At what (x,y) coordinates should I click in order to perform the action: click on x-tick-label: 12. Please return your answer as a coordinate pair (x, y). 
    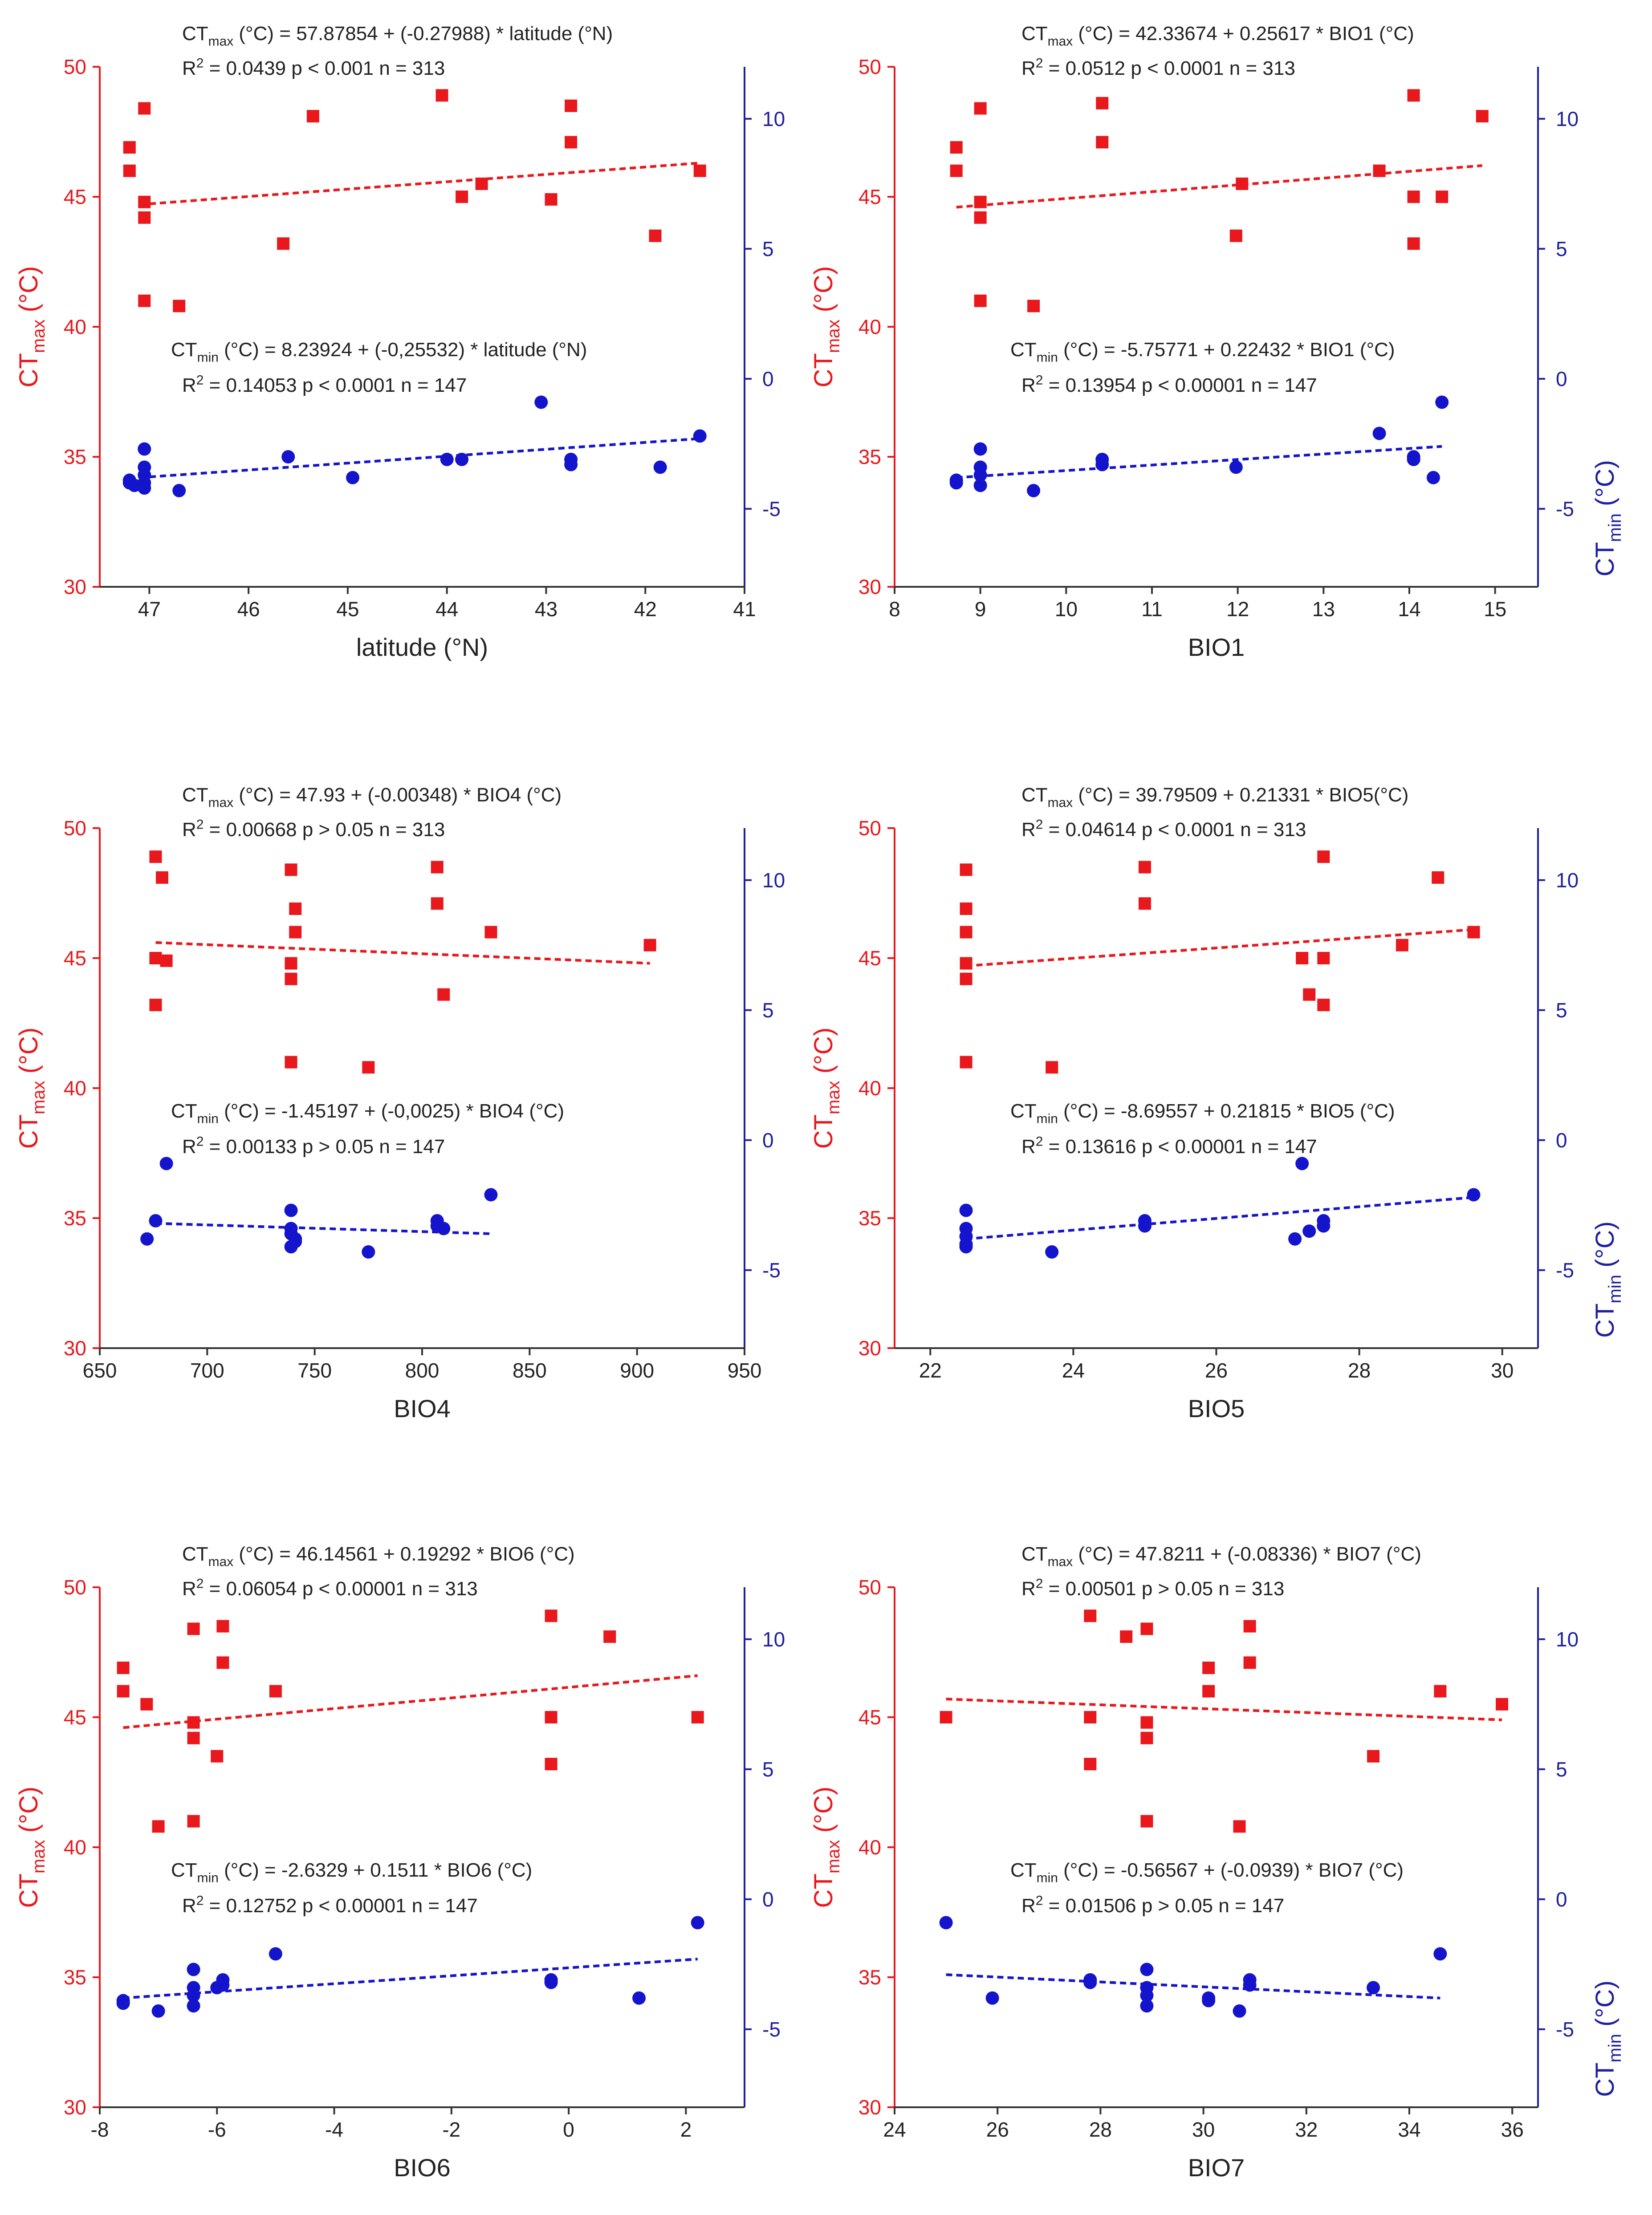
    Looking at the image, I should click on (1237, 609).